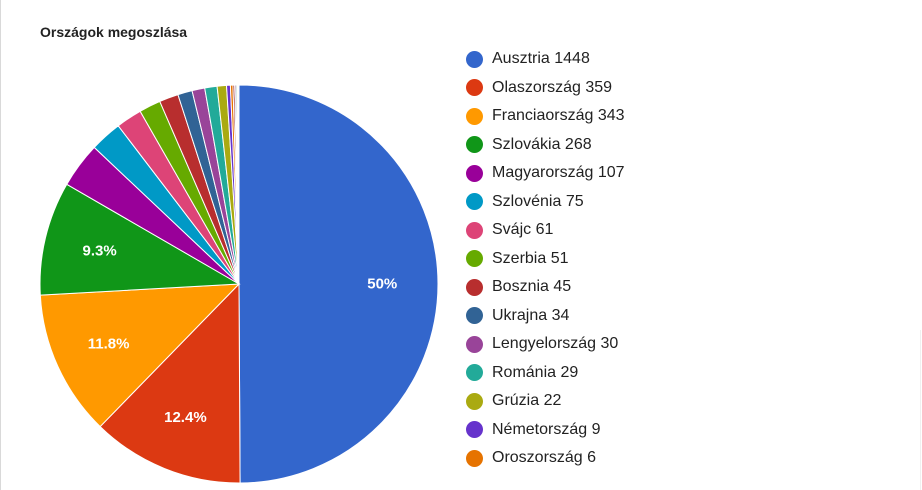 This screenshot has width=922, height=490. I want to click on legend-item: Grúzia 22, so click(545, 401).